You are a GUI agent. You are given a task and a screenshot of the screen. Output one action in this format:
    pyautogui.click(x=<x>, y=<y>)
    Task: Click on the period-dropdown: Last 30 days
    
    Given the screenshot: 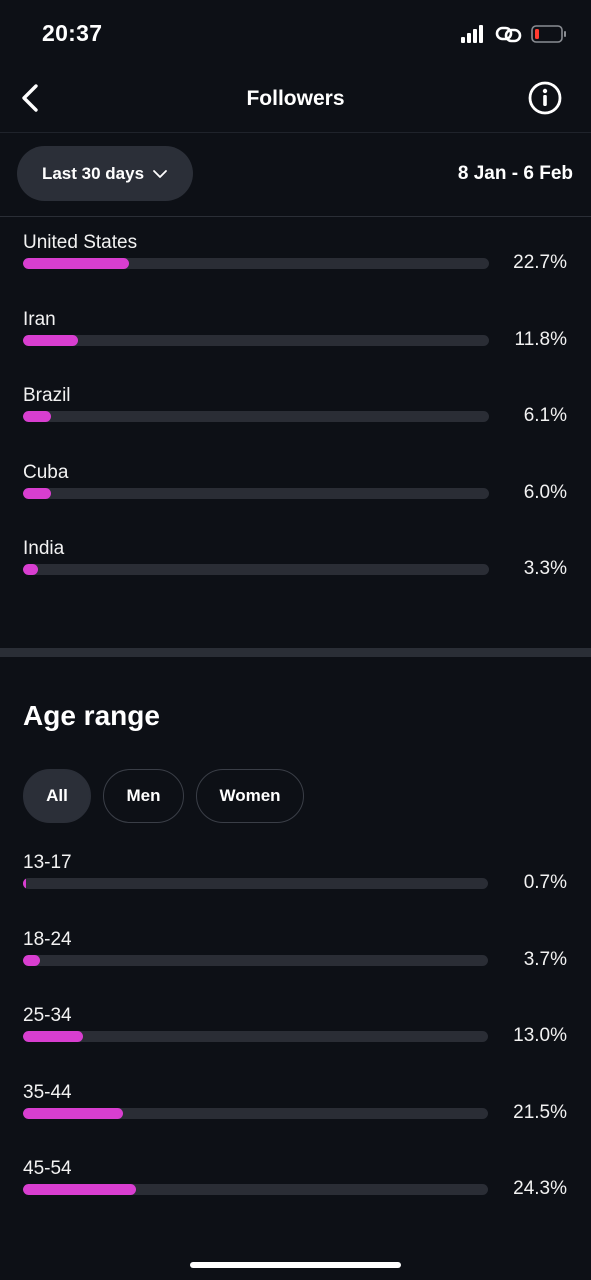 What is the action you would take?
    pyautogui.click(x=105, y=173)
    